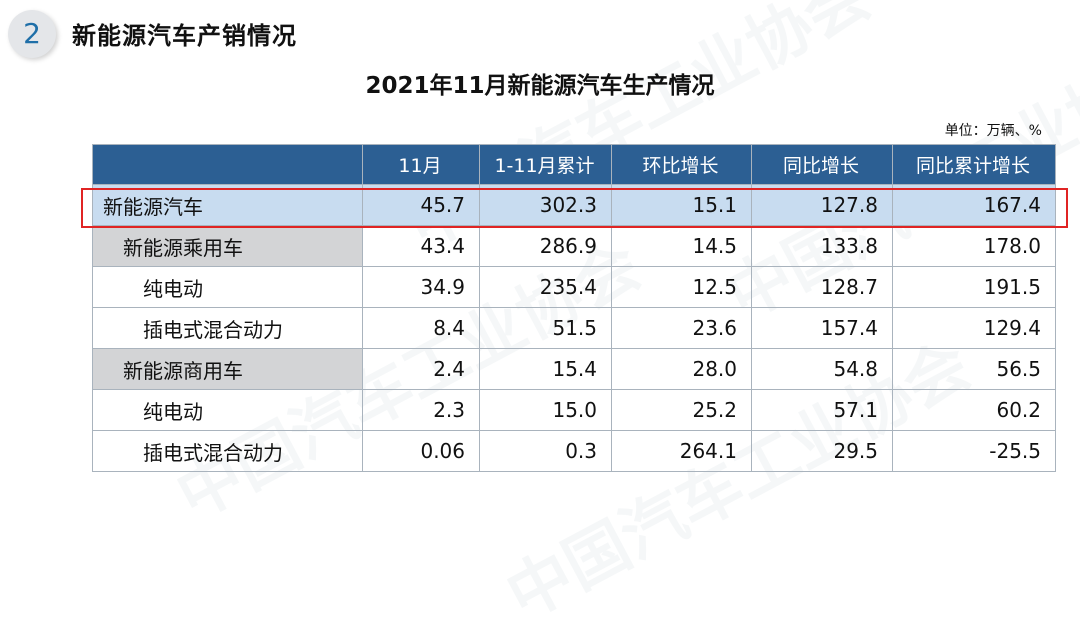 Image resolution: width=1080 pixels, height=637 pixels. I want to click on table-cell: 51.5, so click(545, 328).